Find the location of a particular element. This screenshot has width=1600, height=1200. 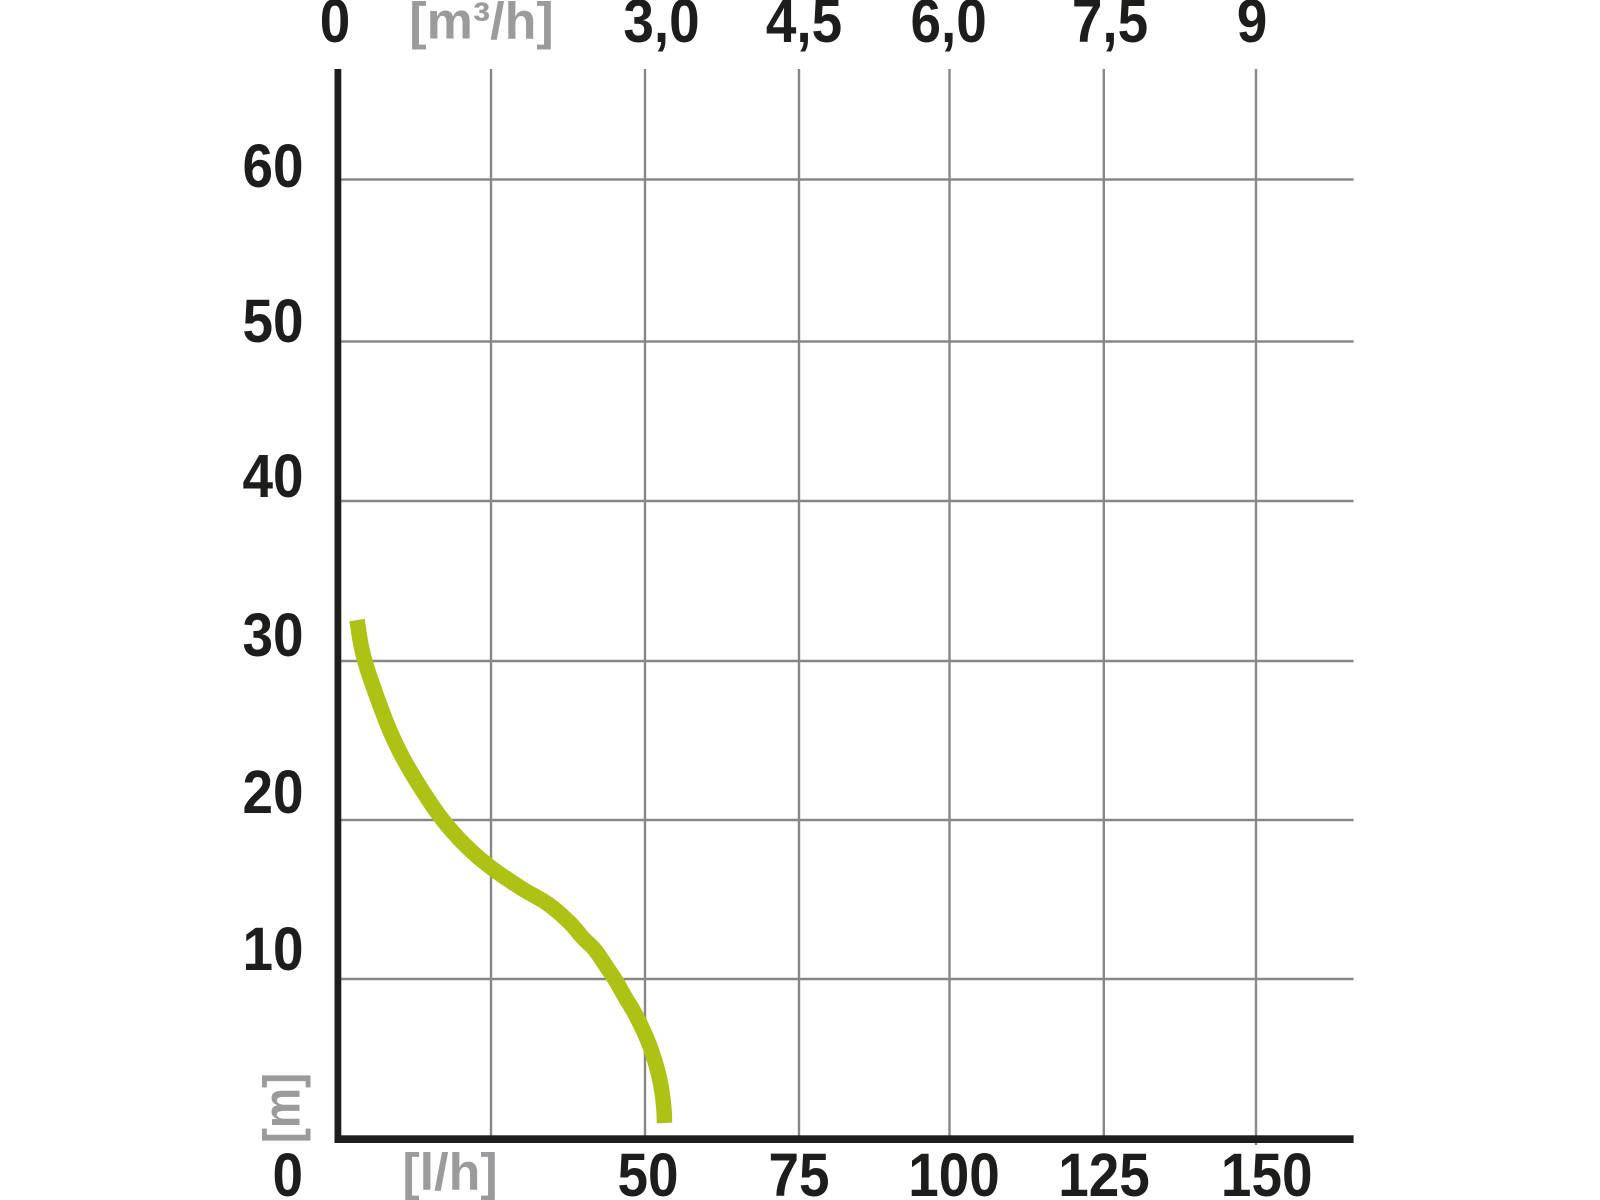

svg-text: 40 is located at coordinates (272, 476).